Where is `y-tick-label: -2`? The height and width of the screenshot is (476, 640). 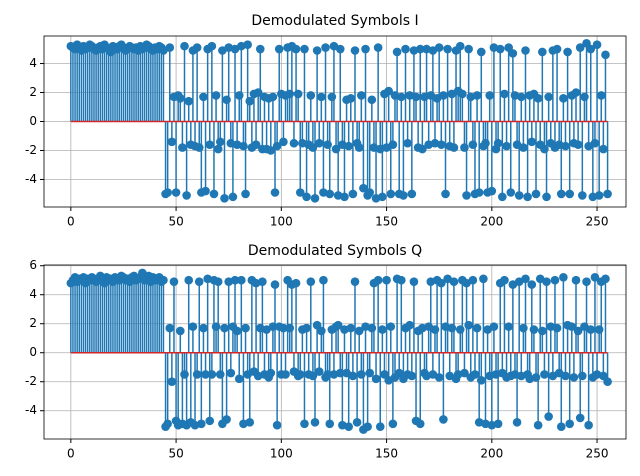
y-tick-label: -2 is located at coordinates (31, 381).